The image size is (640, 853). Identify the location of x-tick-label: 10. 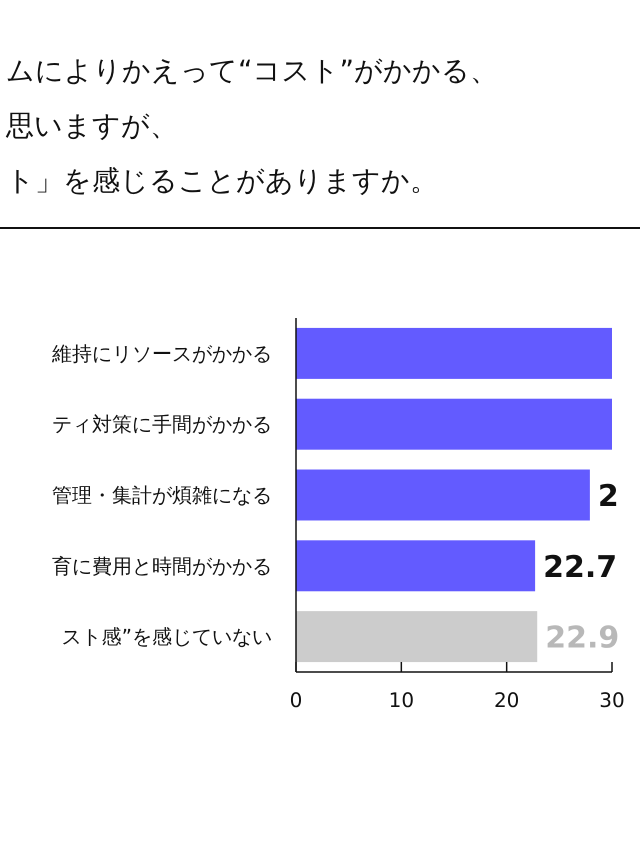
(401, 700).